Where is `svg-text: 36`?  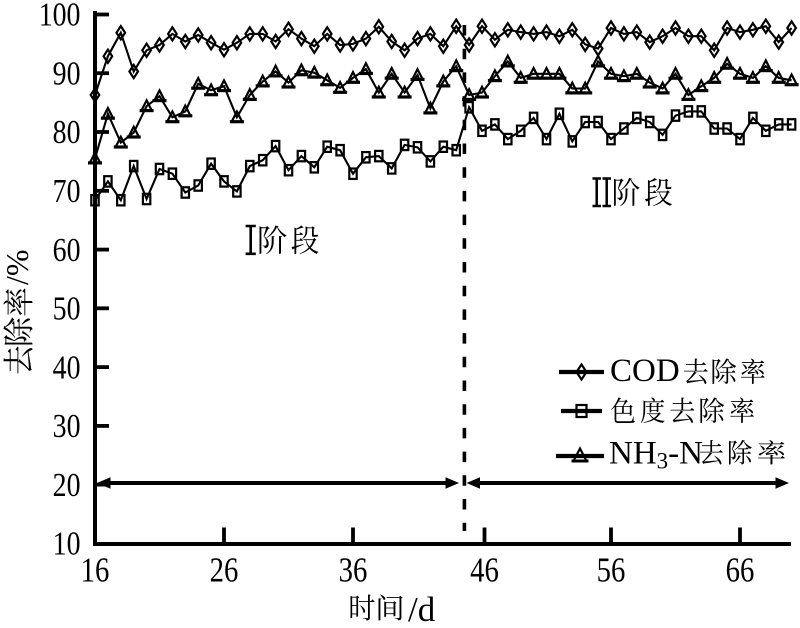 svg-text: 36 is located at coordinates (353, 569).